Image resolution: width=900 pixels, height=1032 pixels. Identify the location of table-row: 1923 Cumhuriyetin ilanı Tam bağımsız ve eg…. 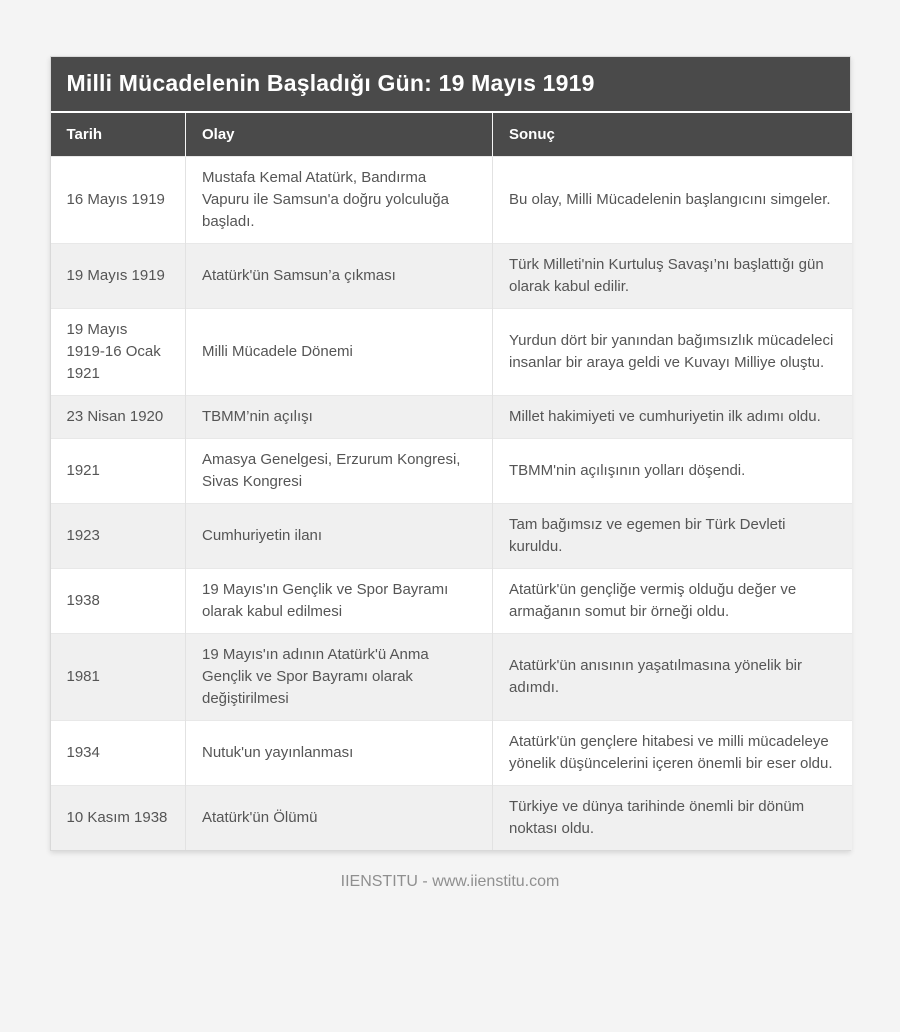
(451, 536).